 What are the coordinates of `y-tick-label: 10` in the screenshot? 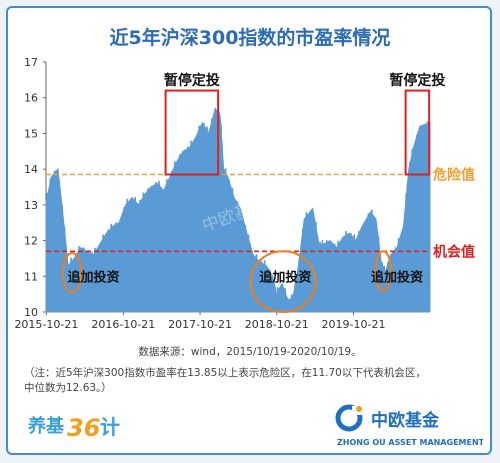 It's located at (31, 312).